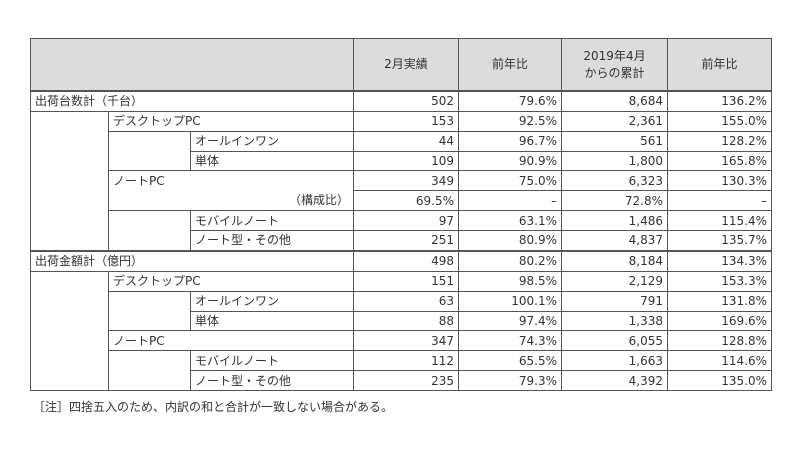 This screenshot has width=800, height=450. I want to click on row-label: デスクトップPC, so click(231, 121).